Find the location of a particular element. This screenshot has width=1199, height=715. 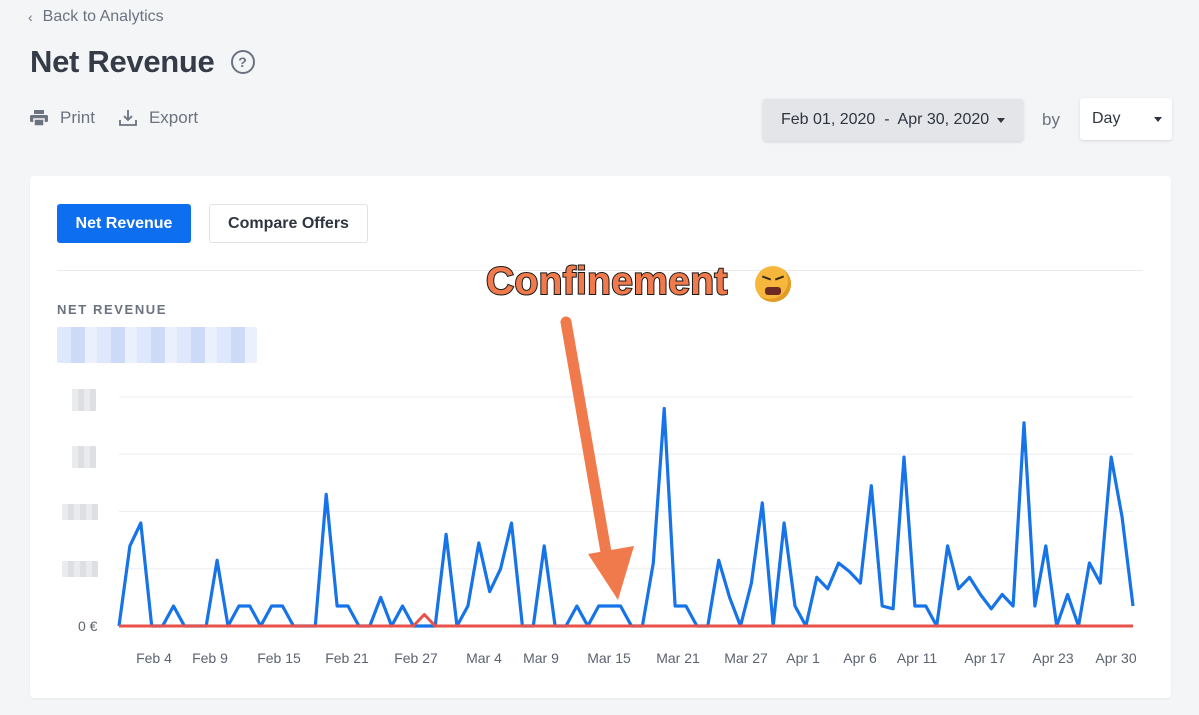

x-tick-label: Feb 4 is located at coordinates (154, 658).